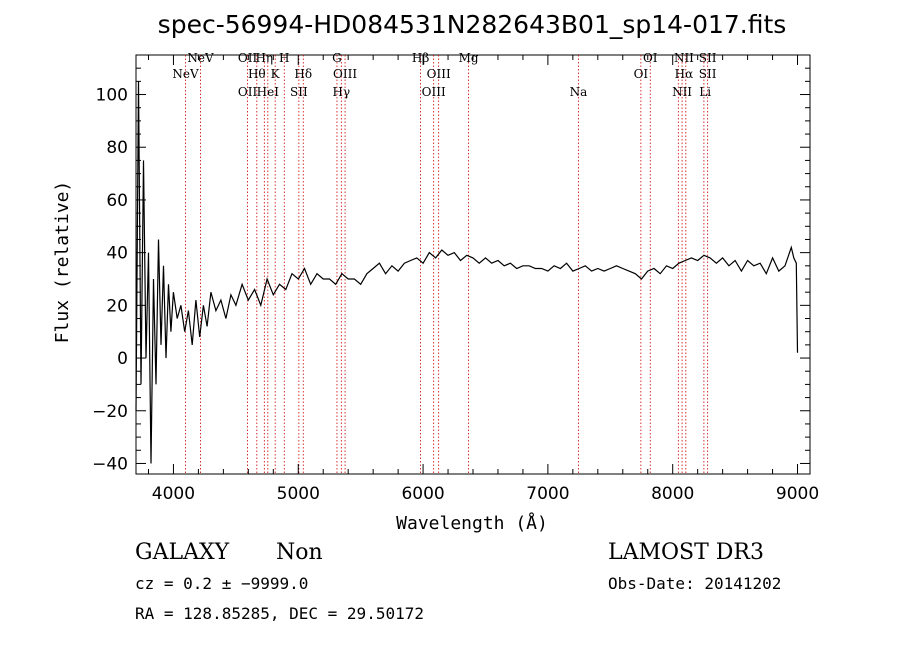  What do you see at coordinates (182, 552) in the screenshot?
I see `object-class: GALAXY` at bounding box center [182, 552].